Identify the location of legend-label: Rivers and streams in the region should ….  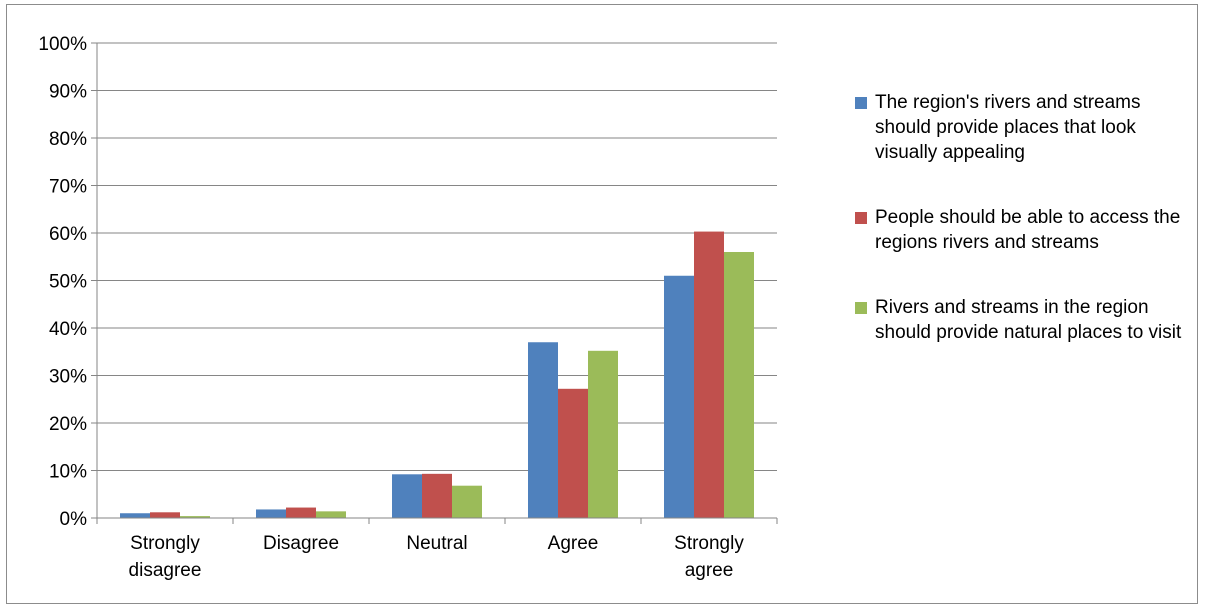
(1028, 320).